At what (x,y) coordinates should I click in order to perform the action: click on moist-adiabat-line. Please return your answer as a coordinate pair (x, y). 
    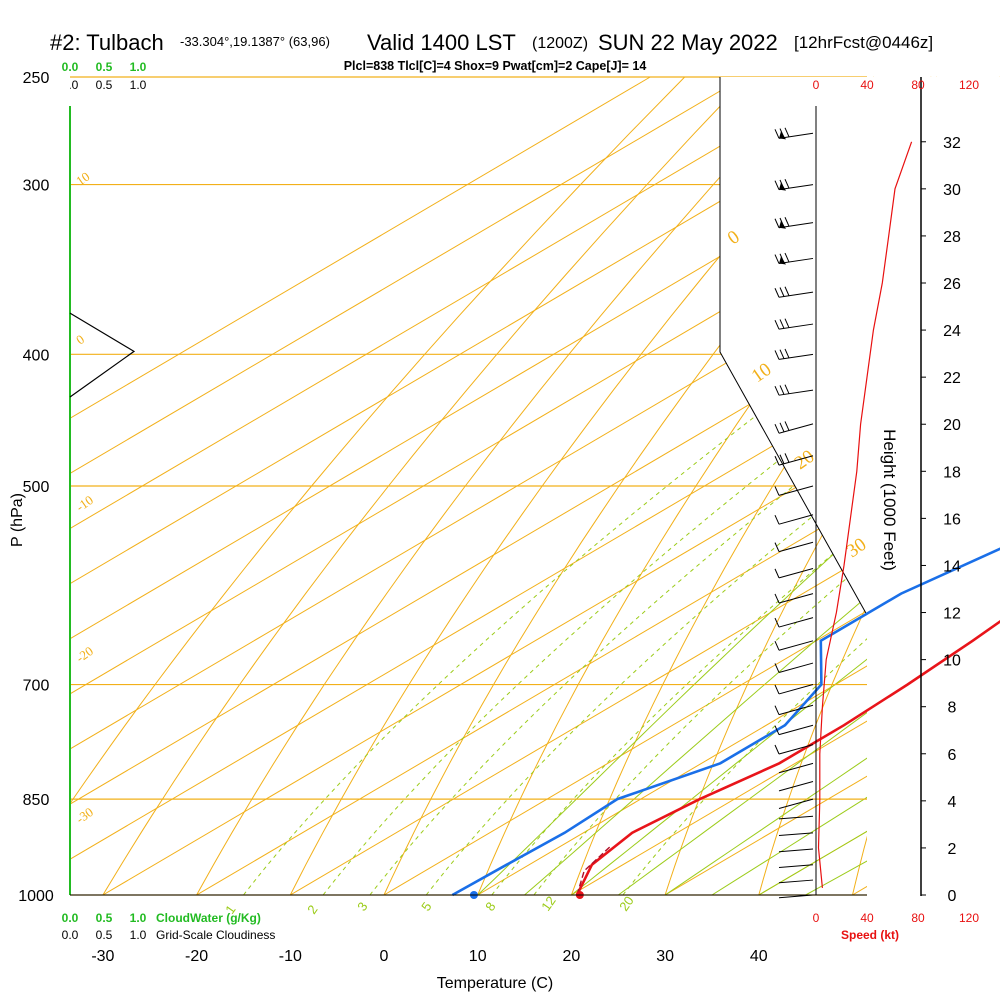
    Looking at the image, I should click on (832, 781).